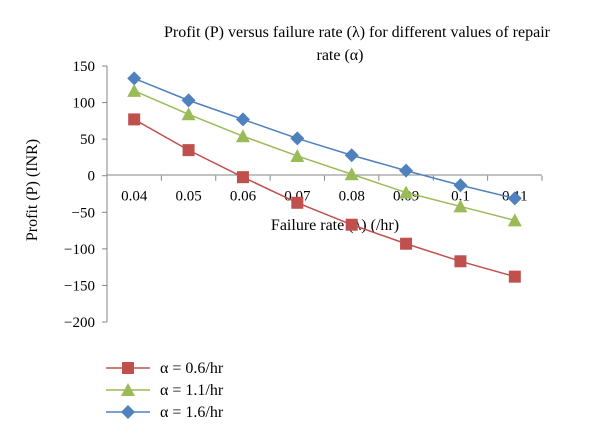 The height and width of the screenshot is (446, 600). Describe the element at coordinates (188, 197) in the screenshot. I see `x-tick-label: 0.05` at that location.